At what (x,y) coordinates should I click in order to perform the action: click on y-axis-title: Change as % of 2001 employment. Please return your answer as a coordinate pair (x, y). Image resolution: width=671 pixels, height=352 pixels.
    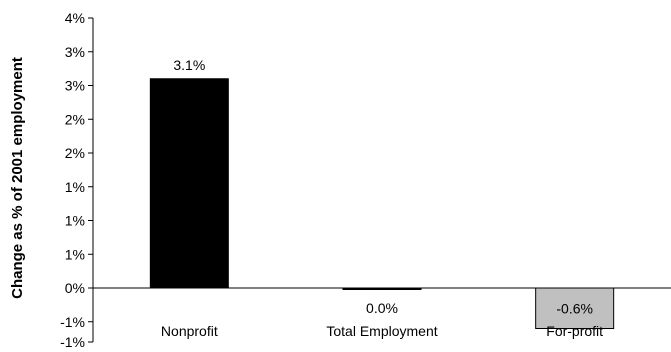
    Looking at the image, I should click on (17, 178).